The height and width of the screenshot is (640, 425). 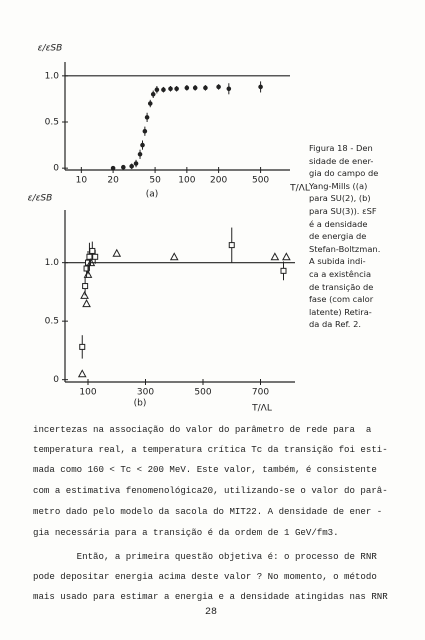 I want to click on x-tick-label: 300, so click(x=145, y=393).